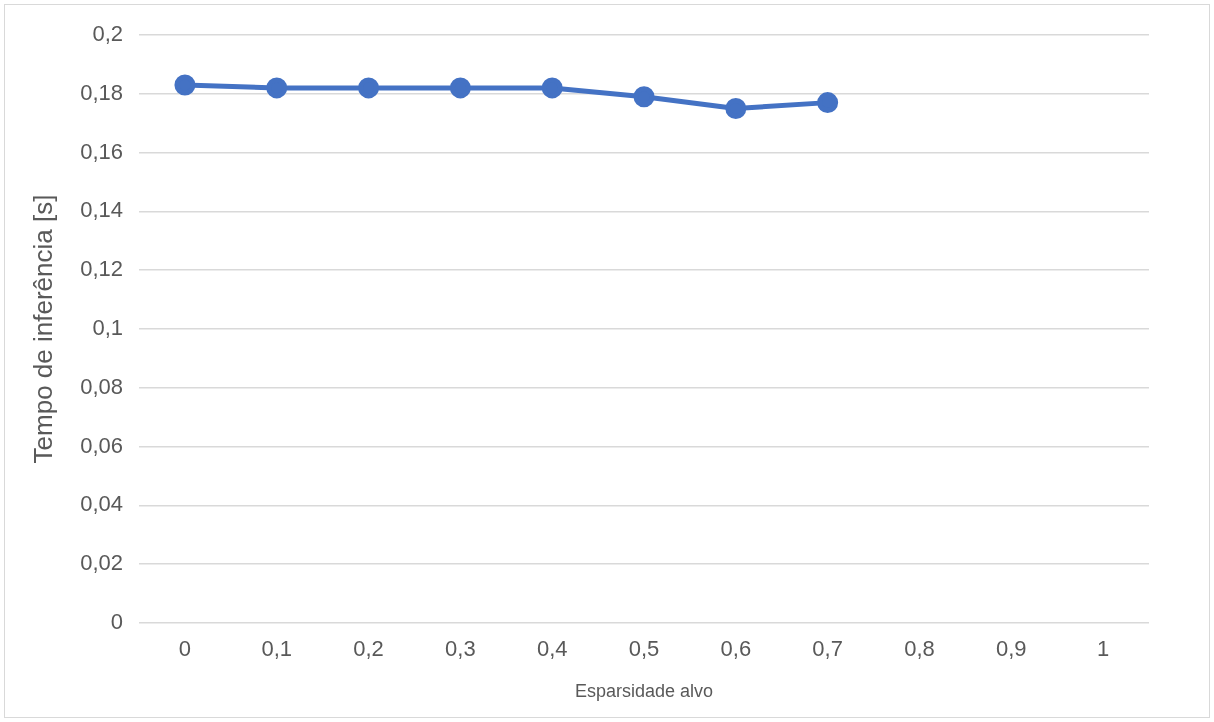 The width and height of the screenshot is (1214, 722). What do you see at coordinates (42, 329) in the screenshot?
I see `y-axis-title: Tempo de inferência [s]` at bounding box center [42, 329].